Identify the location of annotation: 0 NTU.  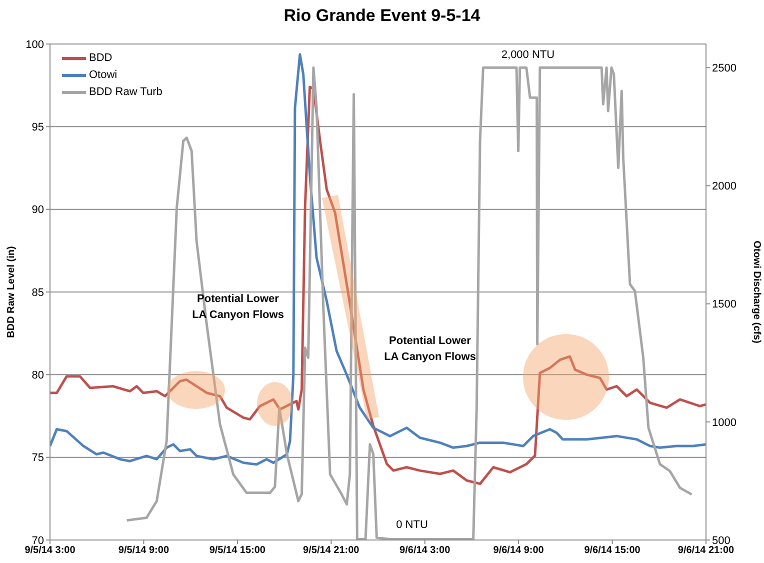
(412, 525).